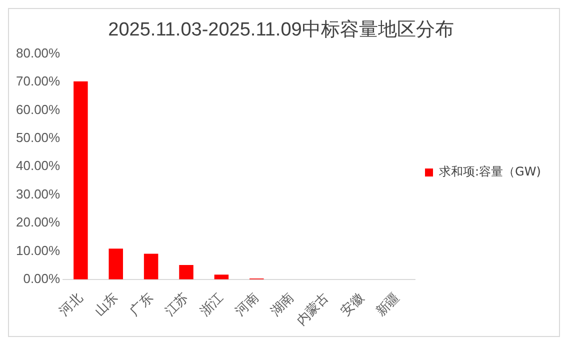 This screenshot has height=343, width=566. I want to click on x-tick-label: 山东, so click(107, 305).